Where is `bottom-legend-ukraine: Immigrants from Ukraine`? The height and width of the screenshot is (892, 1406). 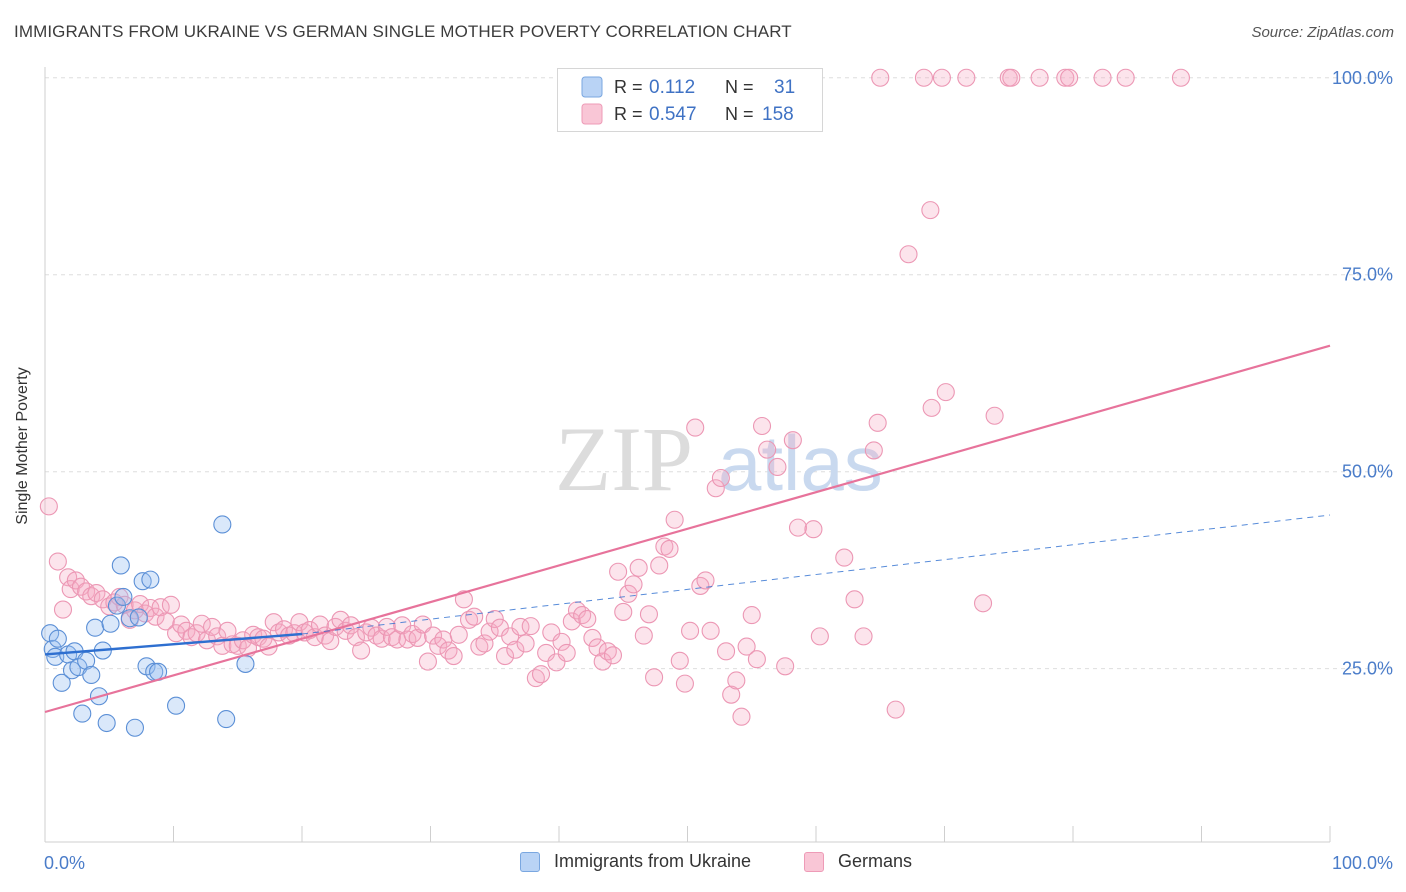
bottom-legend-ukraine: Immigrants from Ukraine is located at coordinates (635, 861).